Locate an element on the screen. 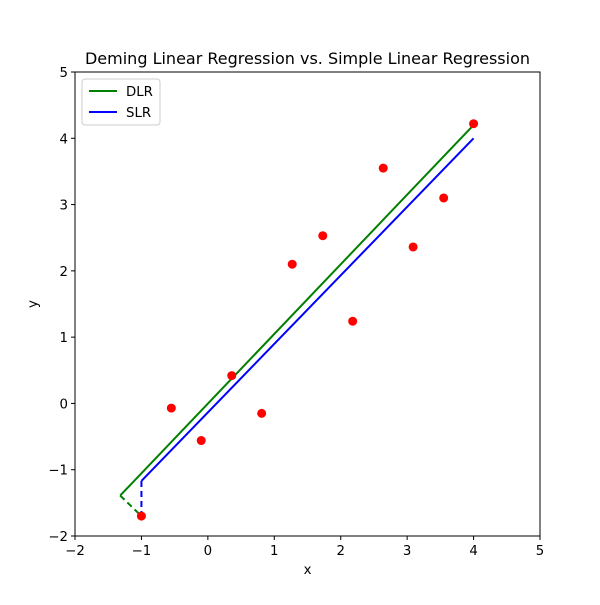  x-axis-label: x is located at coordinates (308, 570).